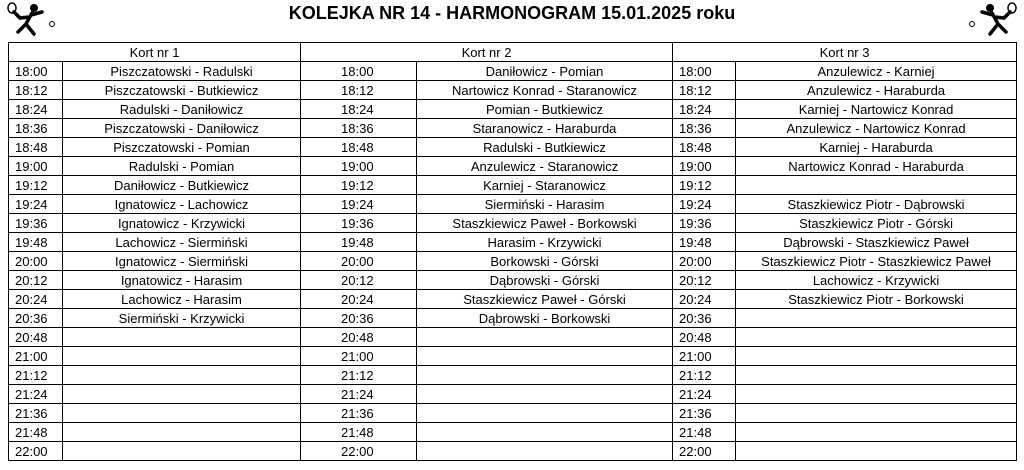 This screenshot has width=1024, height=470. I want to click on match-cell: Borkowski - Górski, so click(545, 261).